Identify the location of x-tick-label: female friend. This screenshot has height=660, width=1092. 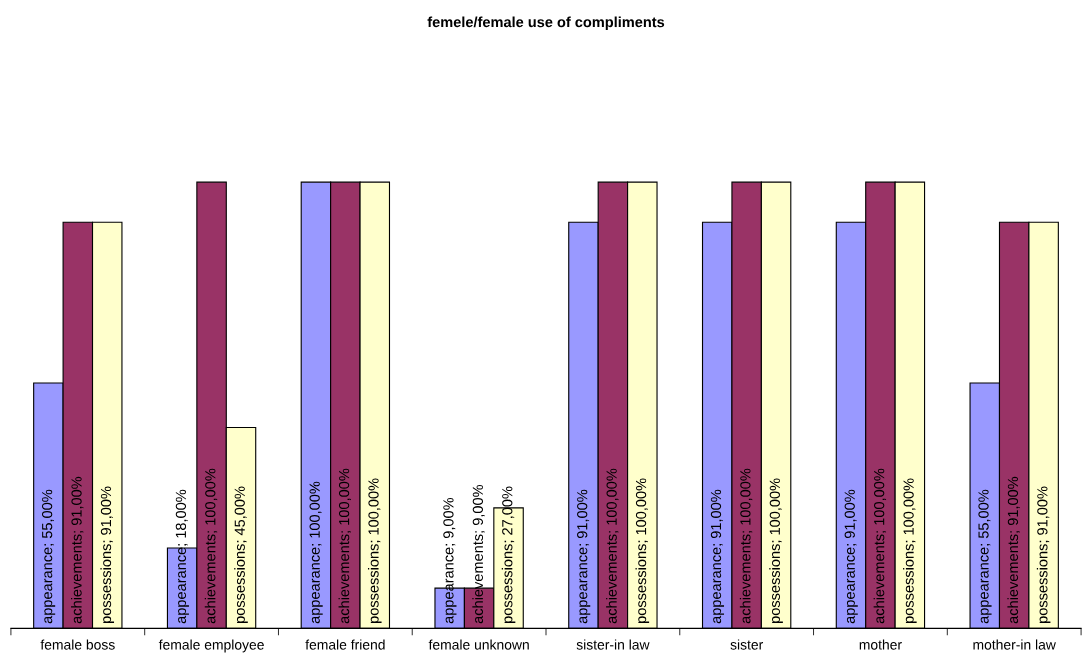
(345, 644).